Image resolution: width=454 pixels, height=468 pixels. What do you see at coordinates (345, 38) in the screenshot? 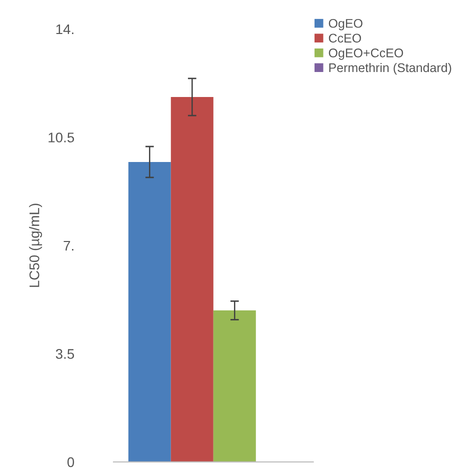
I see `legend-label: CcEO` at bounding box center [345, 38].